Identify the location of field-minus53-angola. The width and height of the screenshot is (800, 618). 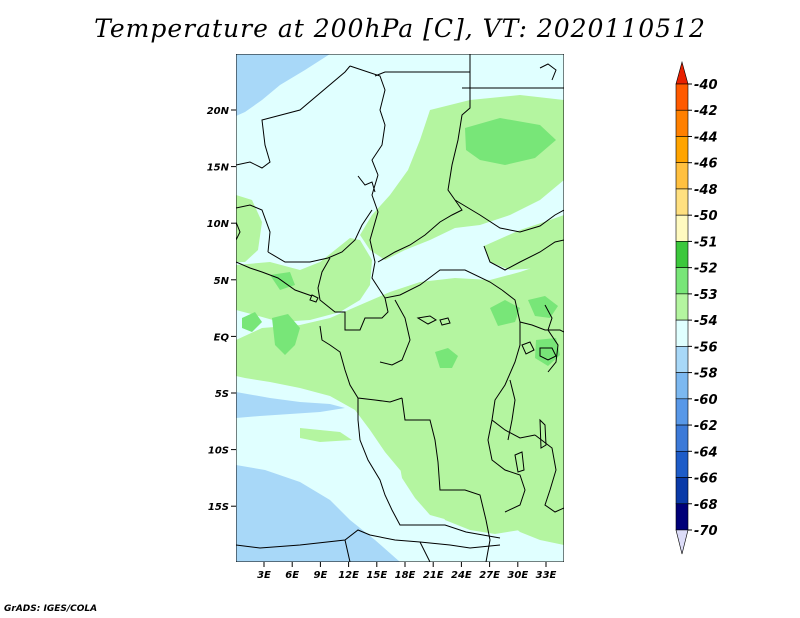
(423, 480).